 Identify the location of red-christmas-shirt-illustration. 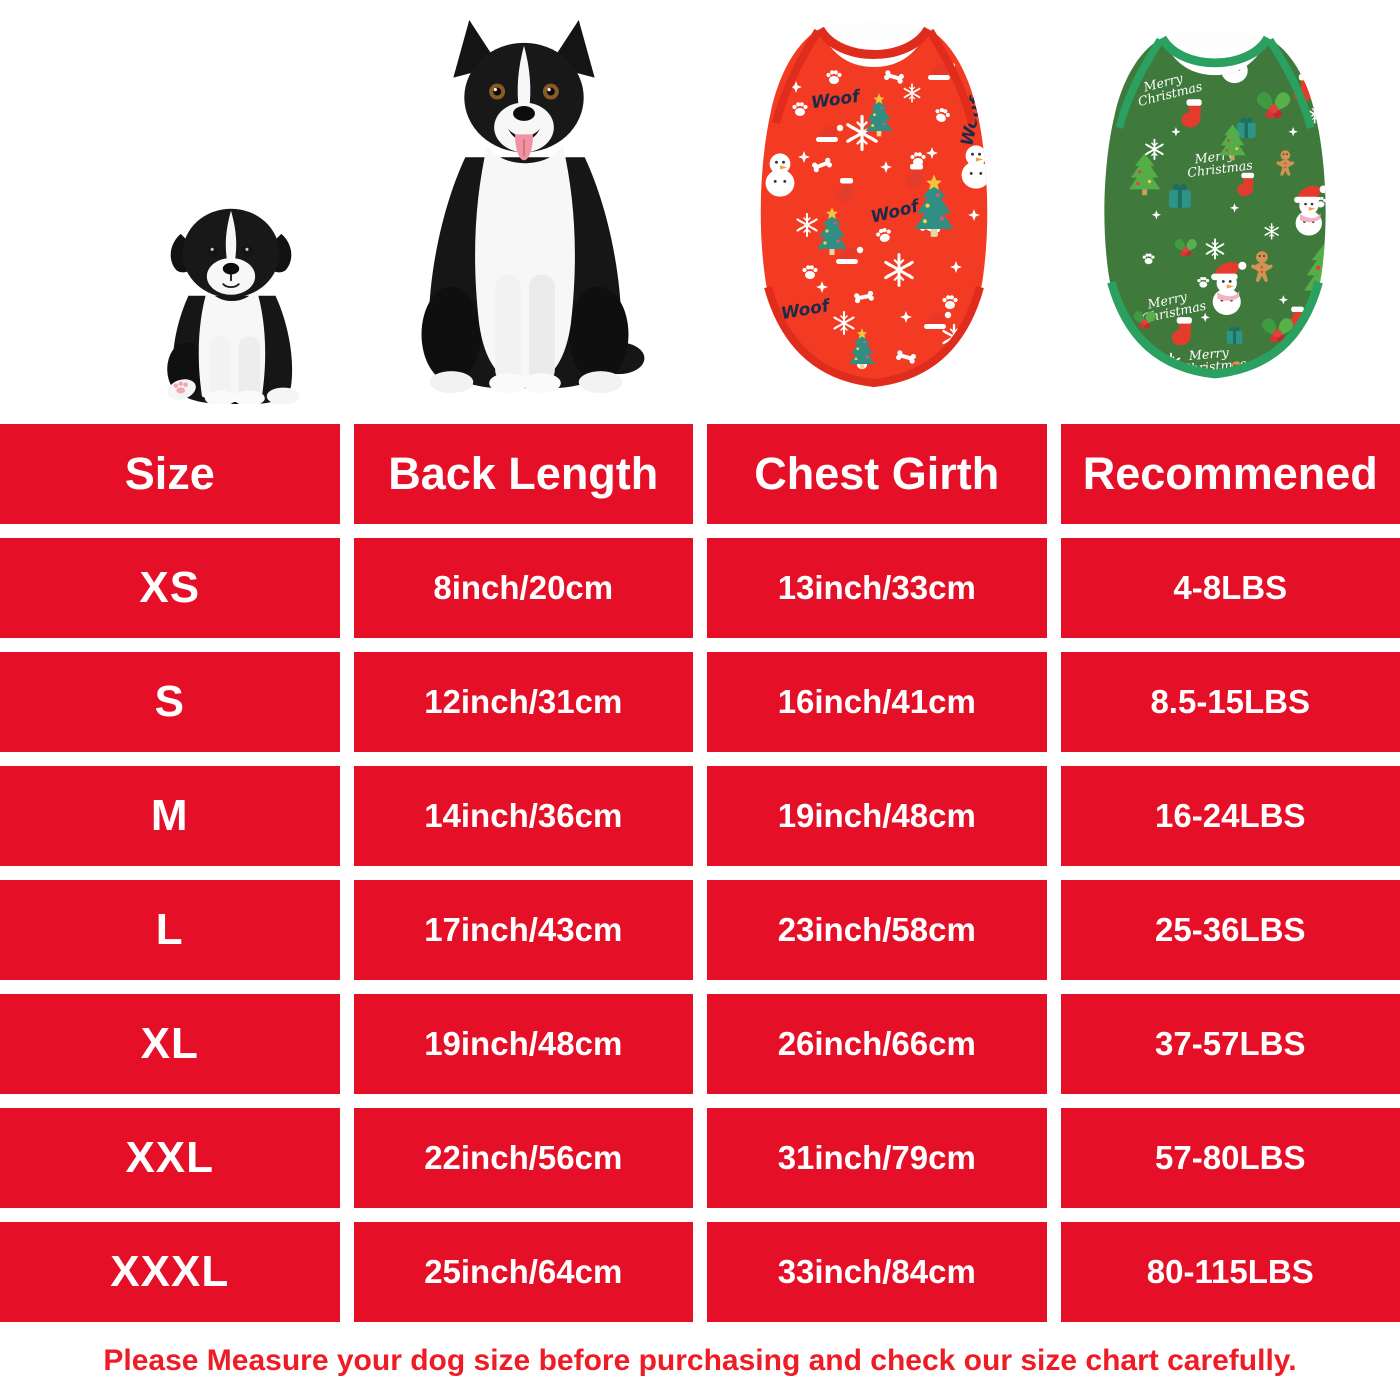
(874, 205).